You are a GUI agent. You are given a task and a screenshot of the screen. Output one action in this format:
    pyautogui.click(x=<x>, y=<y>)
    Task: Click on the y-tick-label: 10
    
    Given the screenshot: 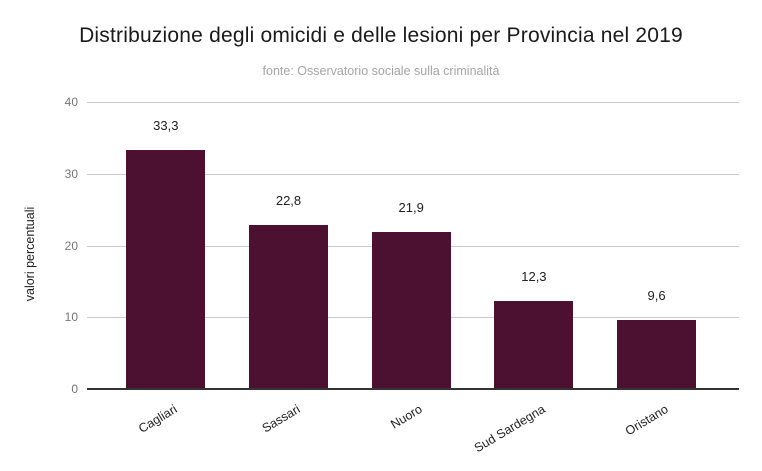 What is the action you would take?
    pyautogui.click(x=71, y=317)
    